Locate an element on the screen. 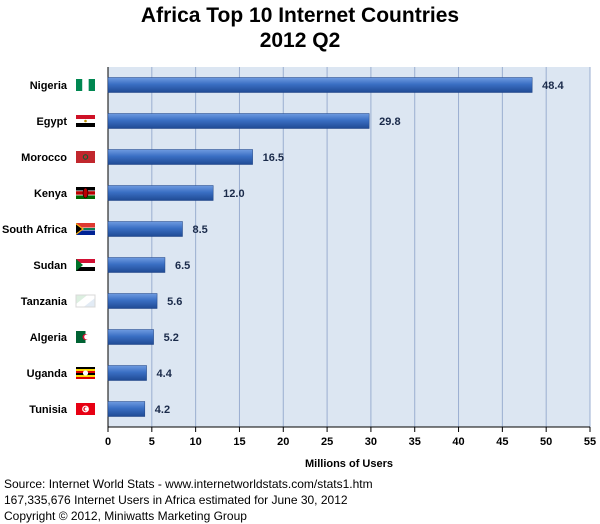 The width and height of the screenshot is (600, 524). x-axis-title: Millions of Users is located at coordinates (349, 464).